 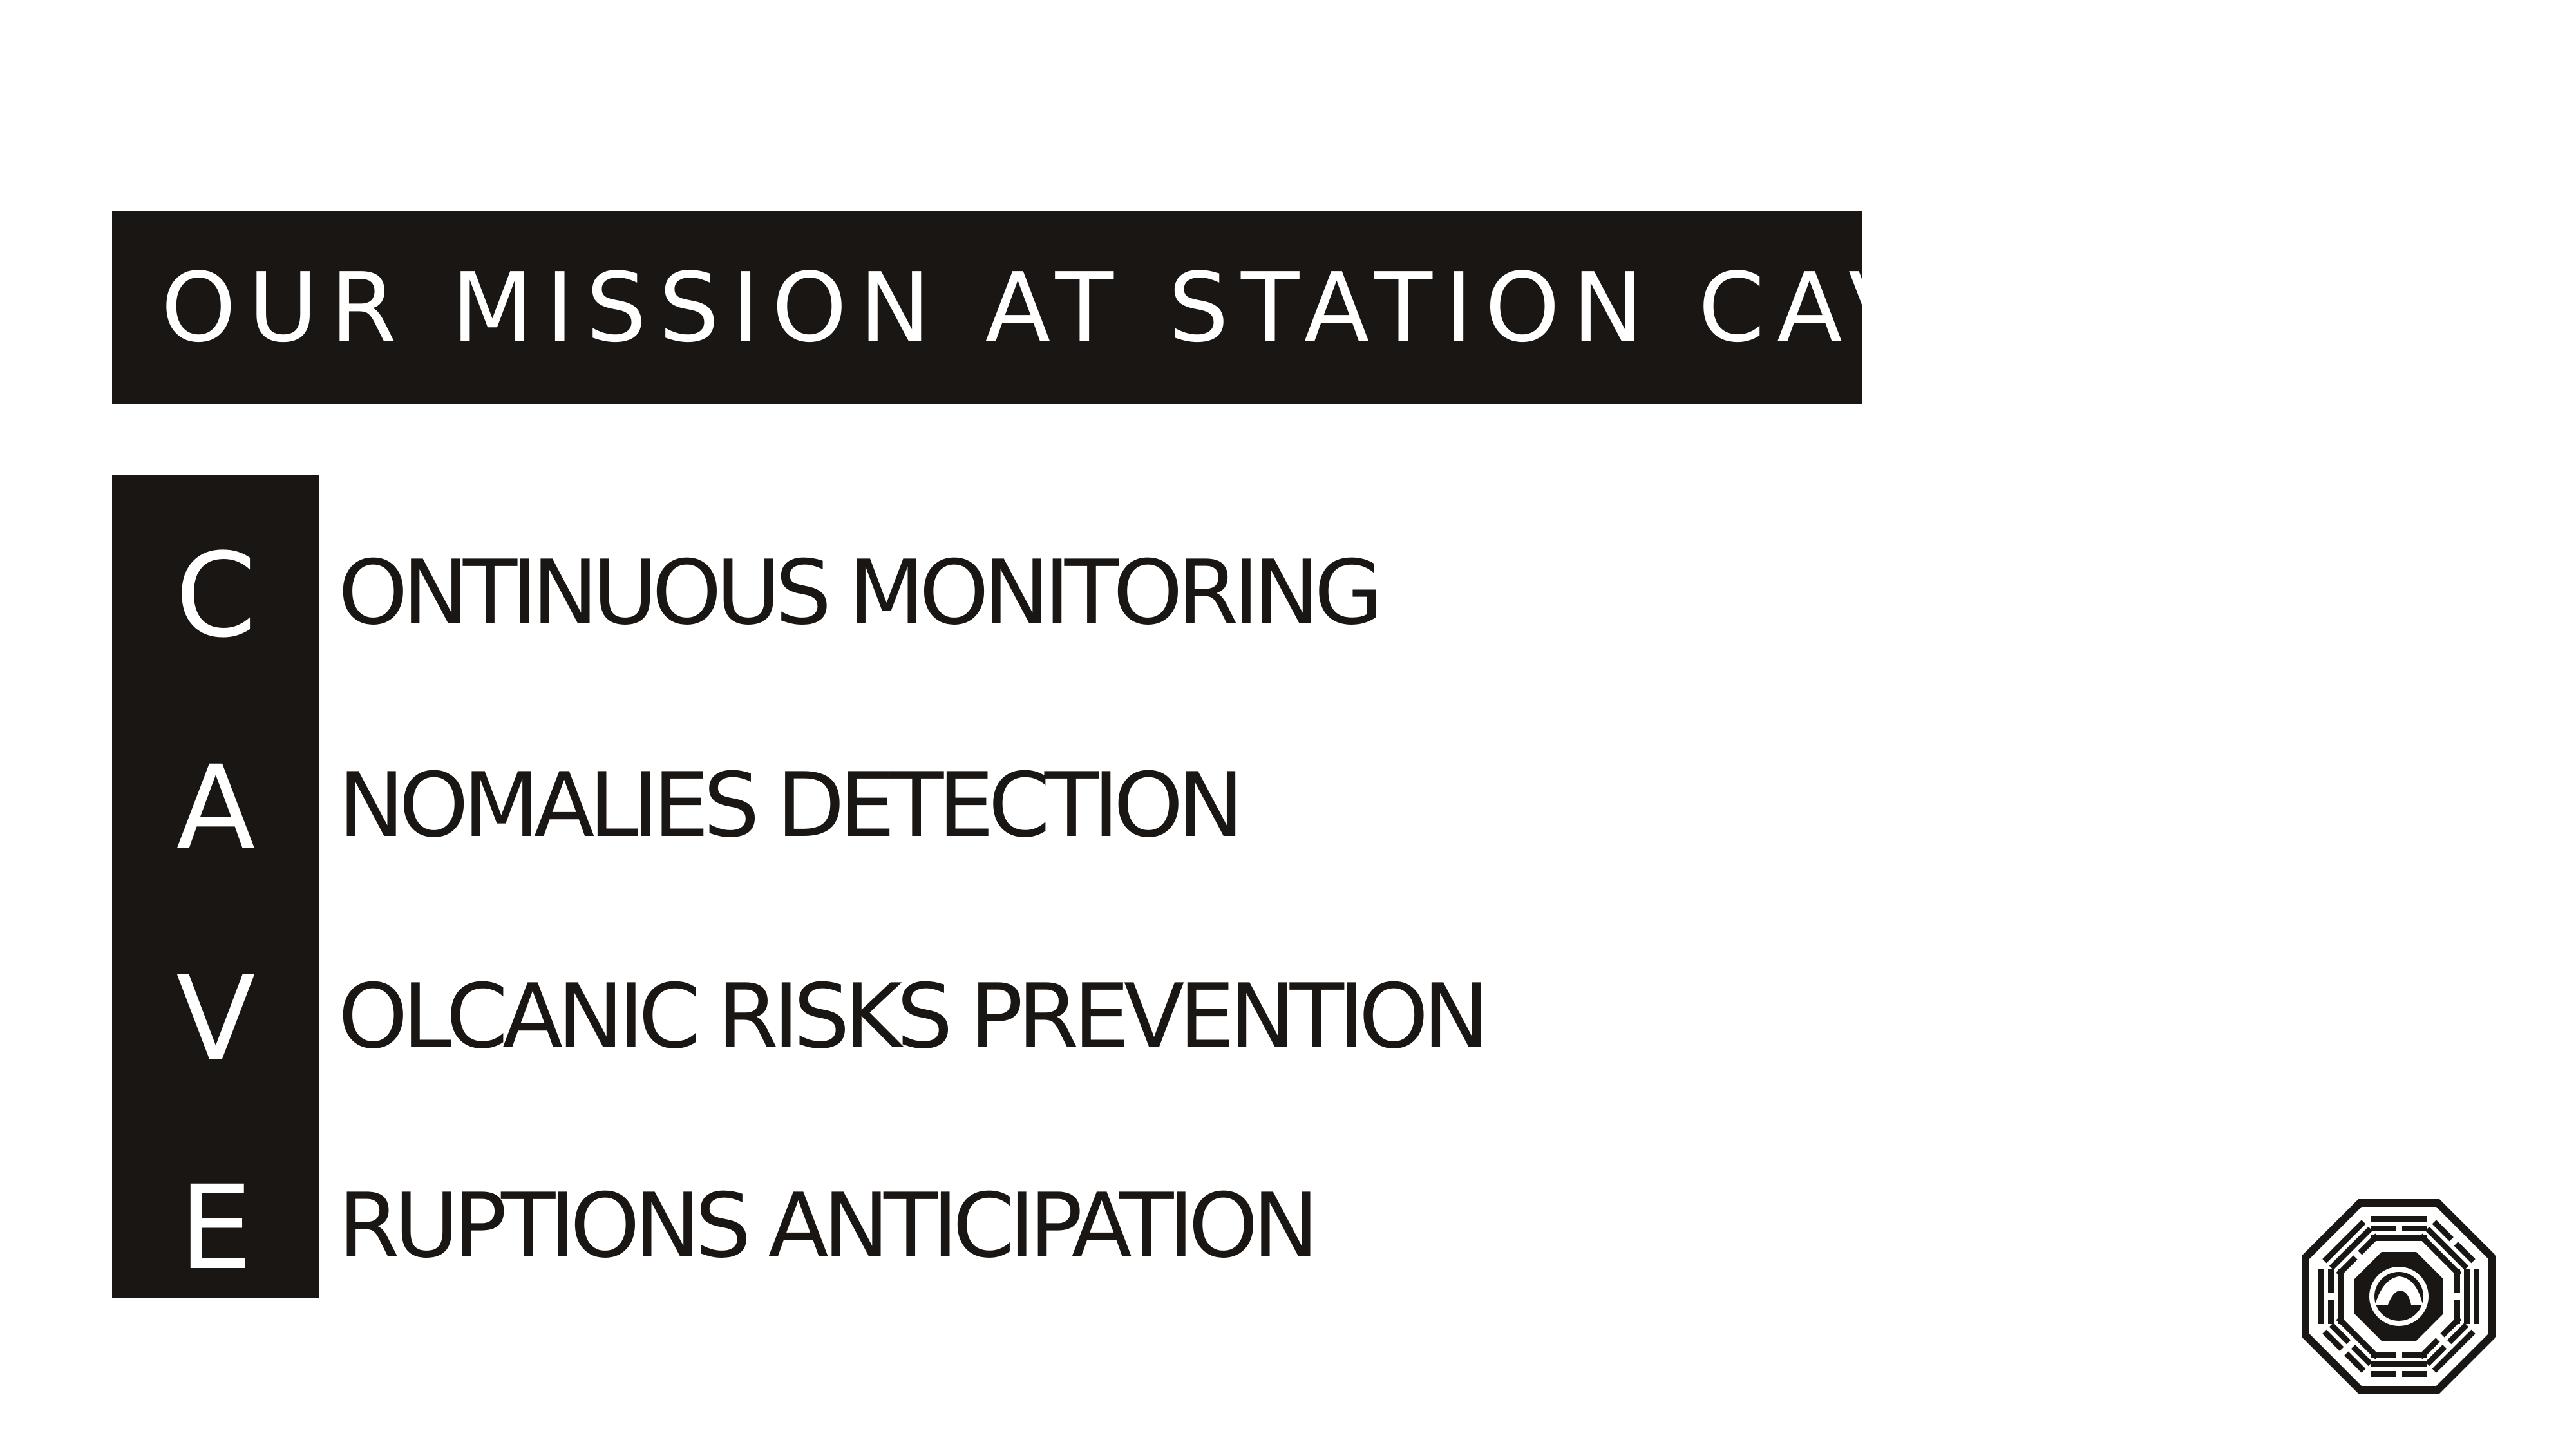 I want to click on cave-icon, so click(x=2399, y=1296).